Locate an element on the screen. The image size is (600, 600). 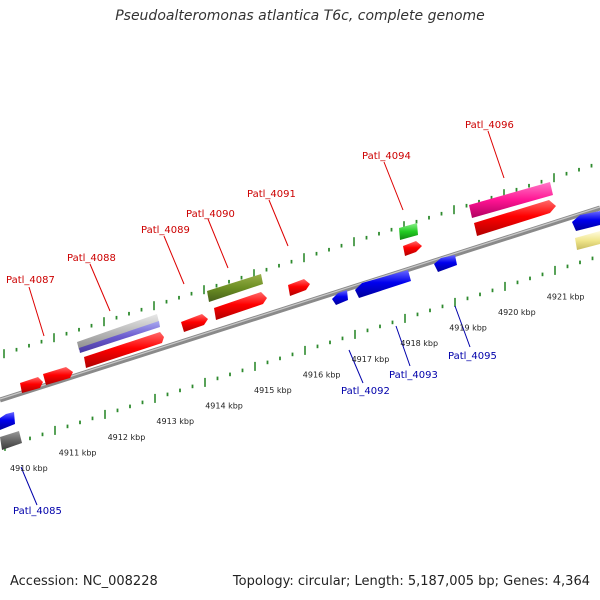
label-patl-4095: Patl_4095 is located at coordinates (472, 356).